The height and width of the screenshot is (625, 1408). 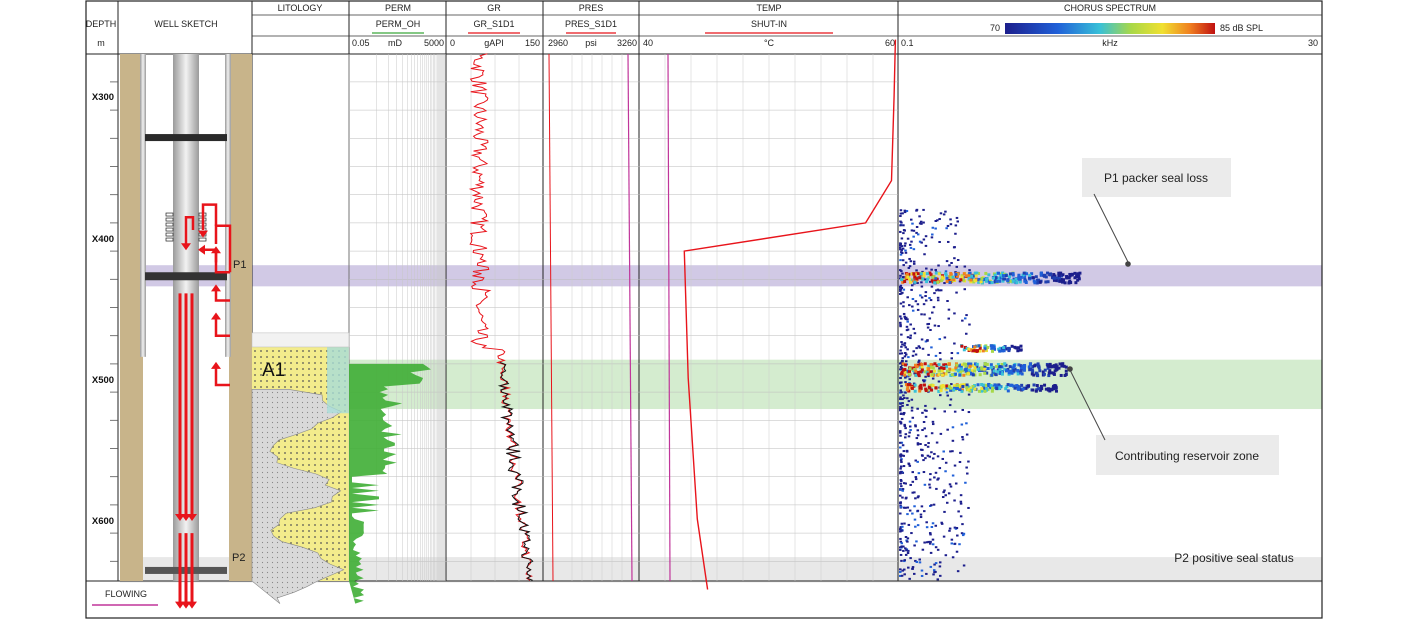 What do you see at coordinates (192, 605) in the screenshot?
I see `flow-arrowhead` at bounding box center [192, 605].